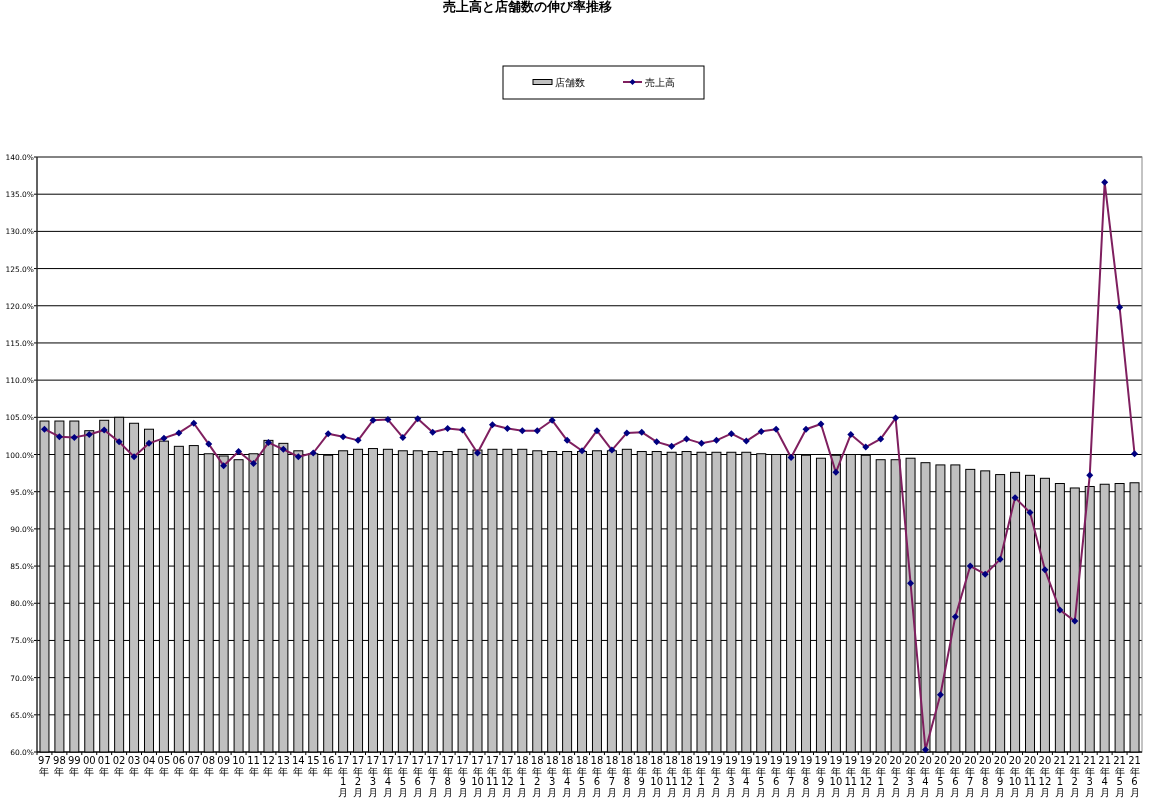 The width and height of the screenshot is (1156, 807). I want to click on x-tick-label: 18年12月, so click(686, 776).